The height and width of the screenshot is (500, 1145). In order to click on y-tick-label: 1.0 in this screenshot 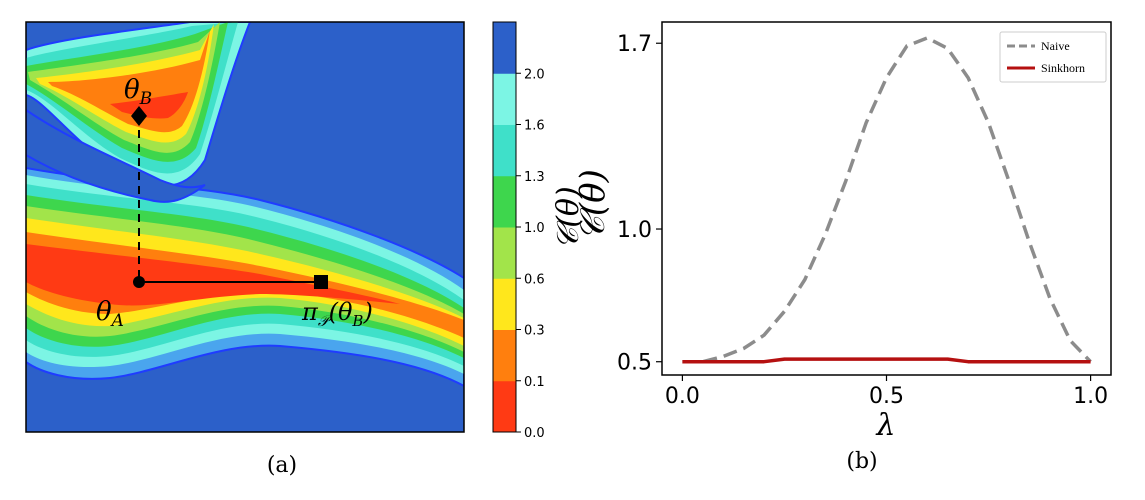, I will do `click(634, 230)`.